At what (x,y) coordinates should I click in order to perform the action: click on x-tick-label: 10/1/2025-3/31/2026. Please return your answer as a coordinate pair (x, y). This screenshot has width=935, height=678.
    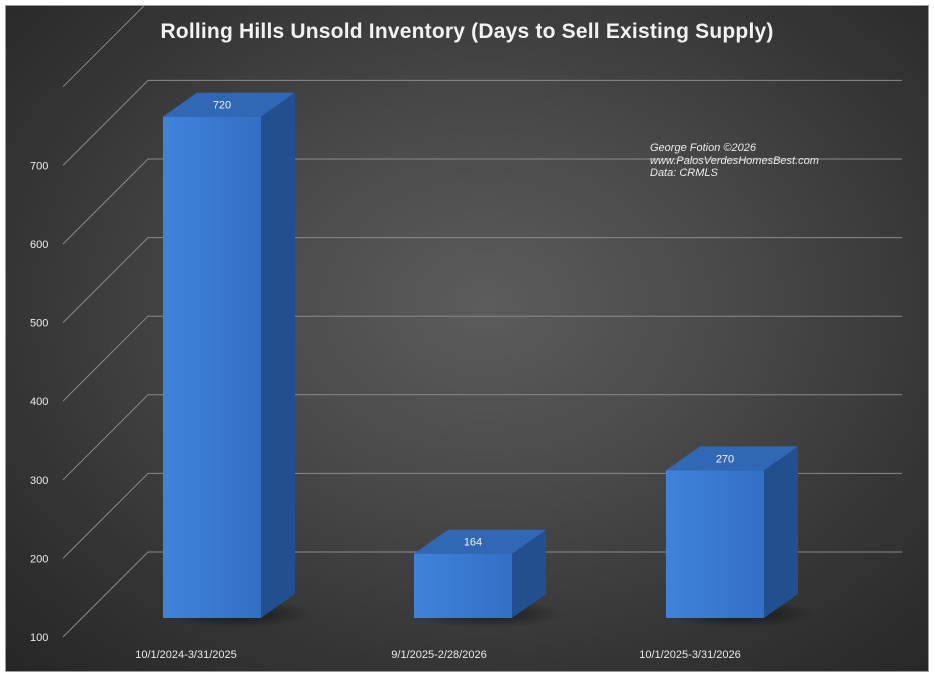
    Looking at the image, I should click on (690, 655).